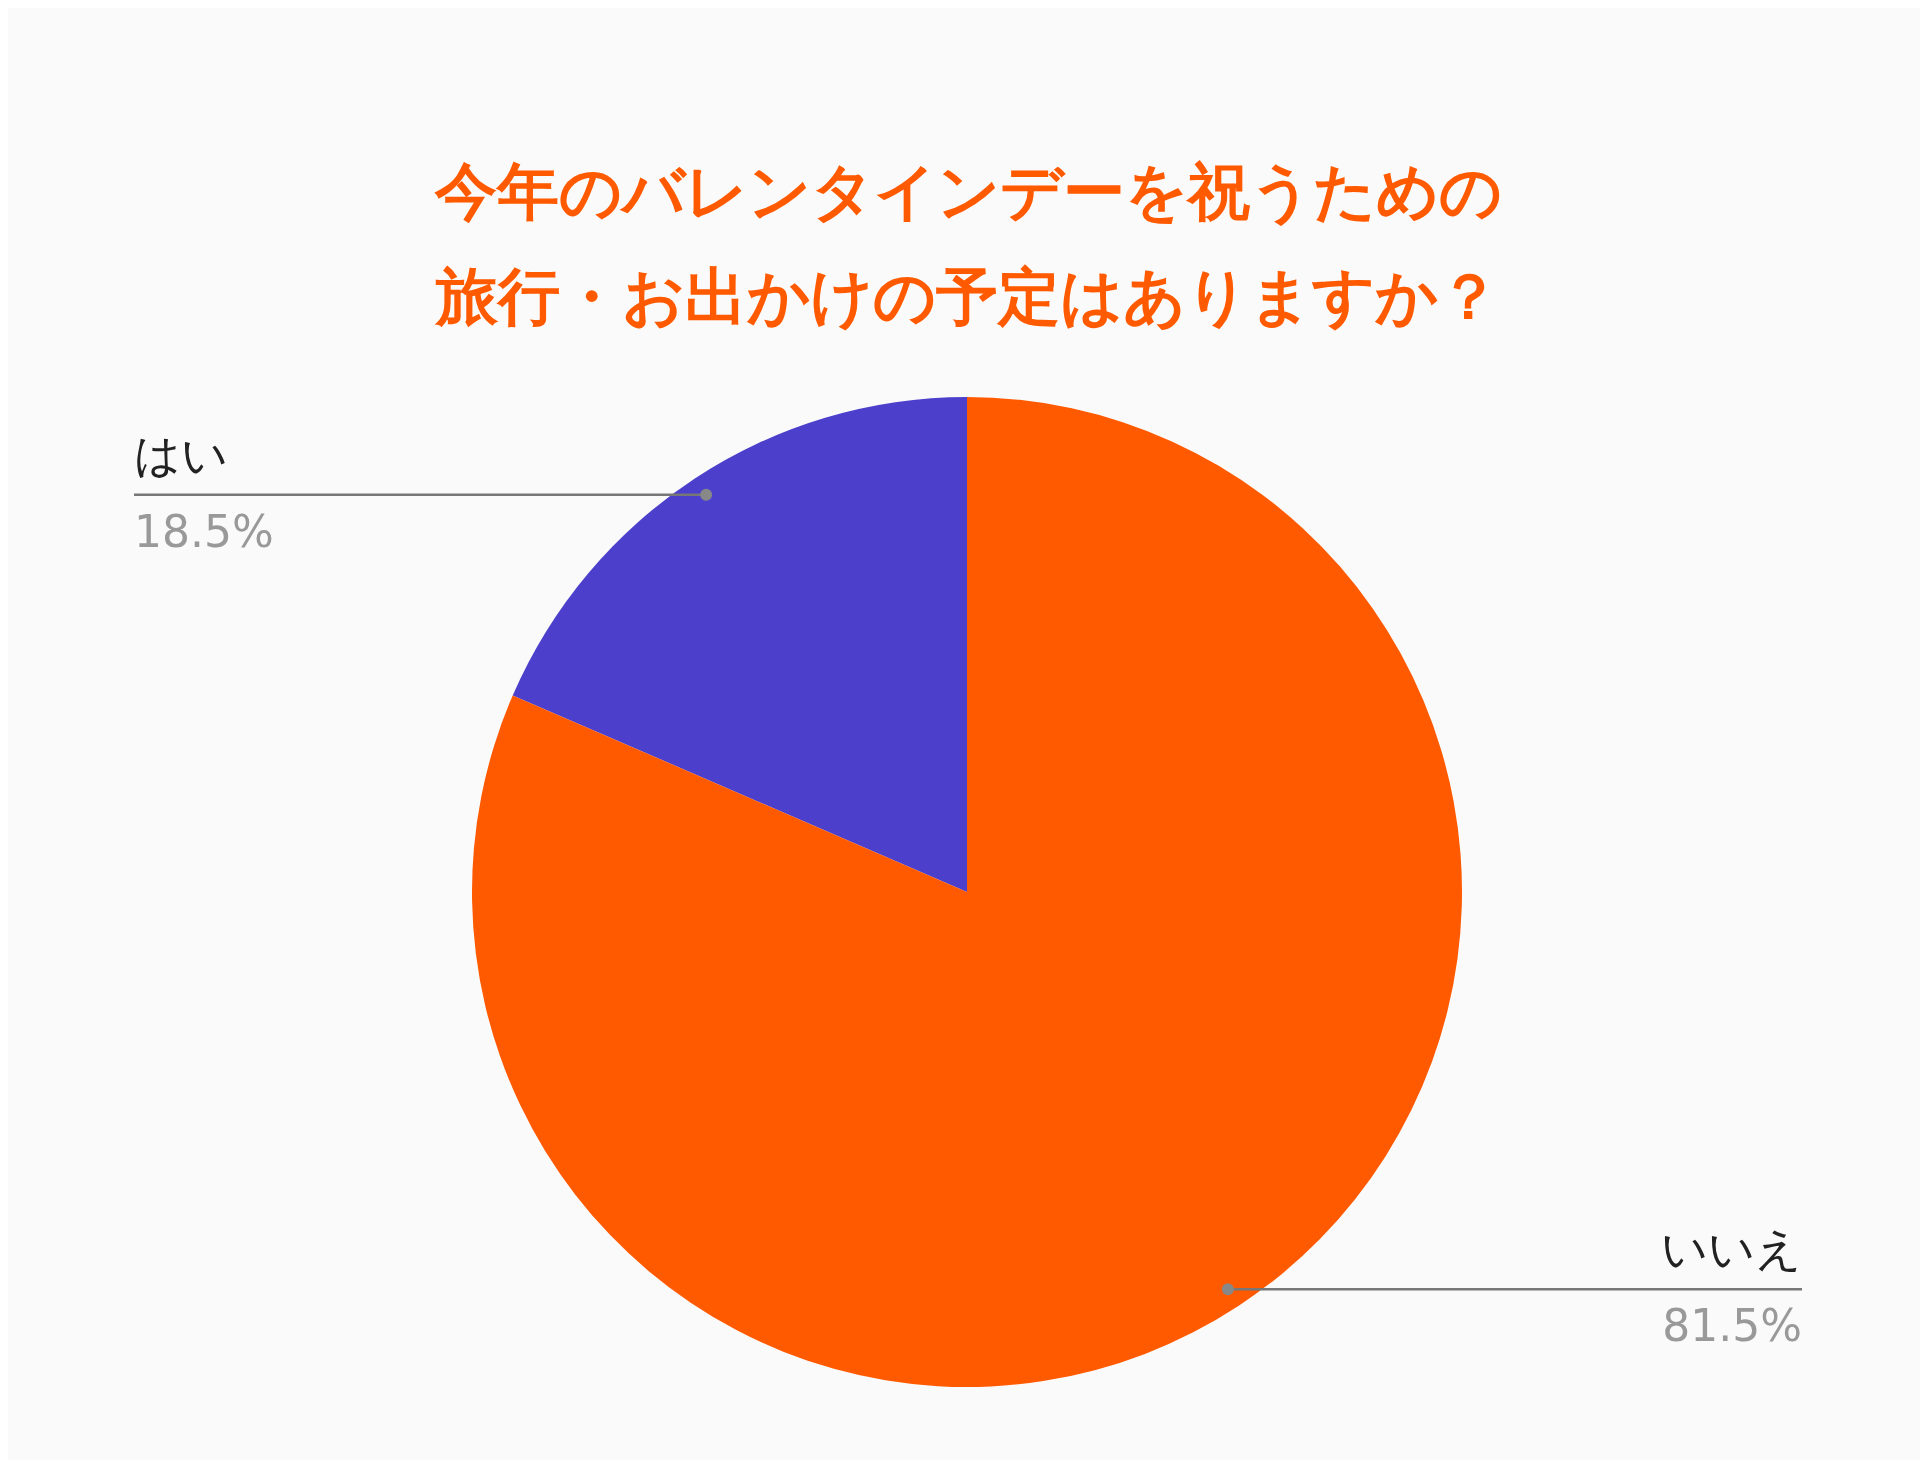 This screenshot has width=1920, height=1460. I want to click on pie-slice, so click(739, 644).